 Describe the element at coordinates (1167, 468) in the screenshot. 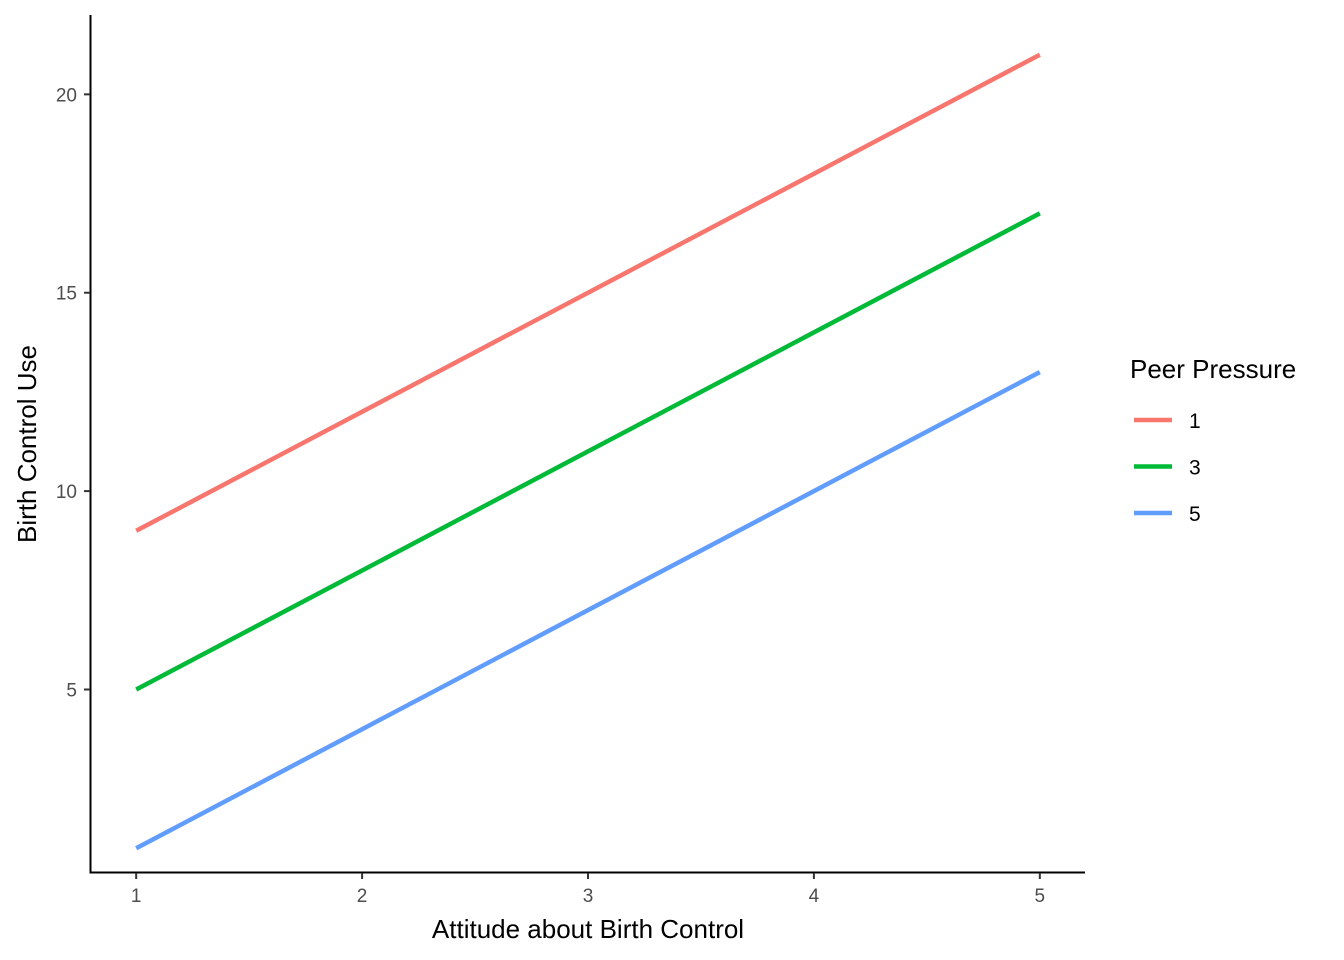

I see `legend-items: 1 3 5` at that location.